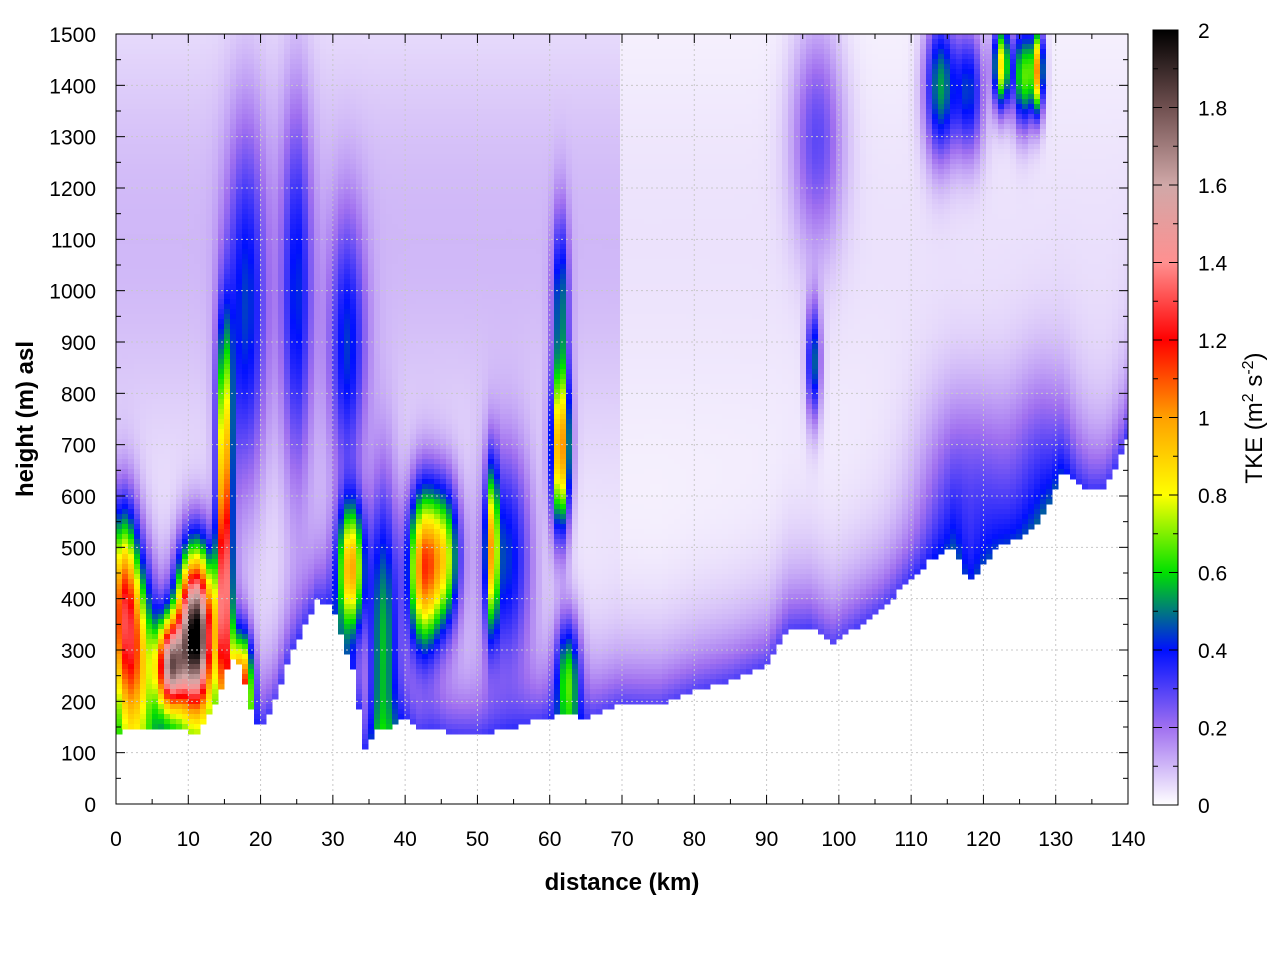 The image size is (1280, 960). Describe the element at coordinates (1204, 806) in the screenshot. I see `colorbar-tick-label: 0` at that location.